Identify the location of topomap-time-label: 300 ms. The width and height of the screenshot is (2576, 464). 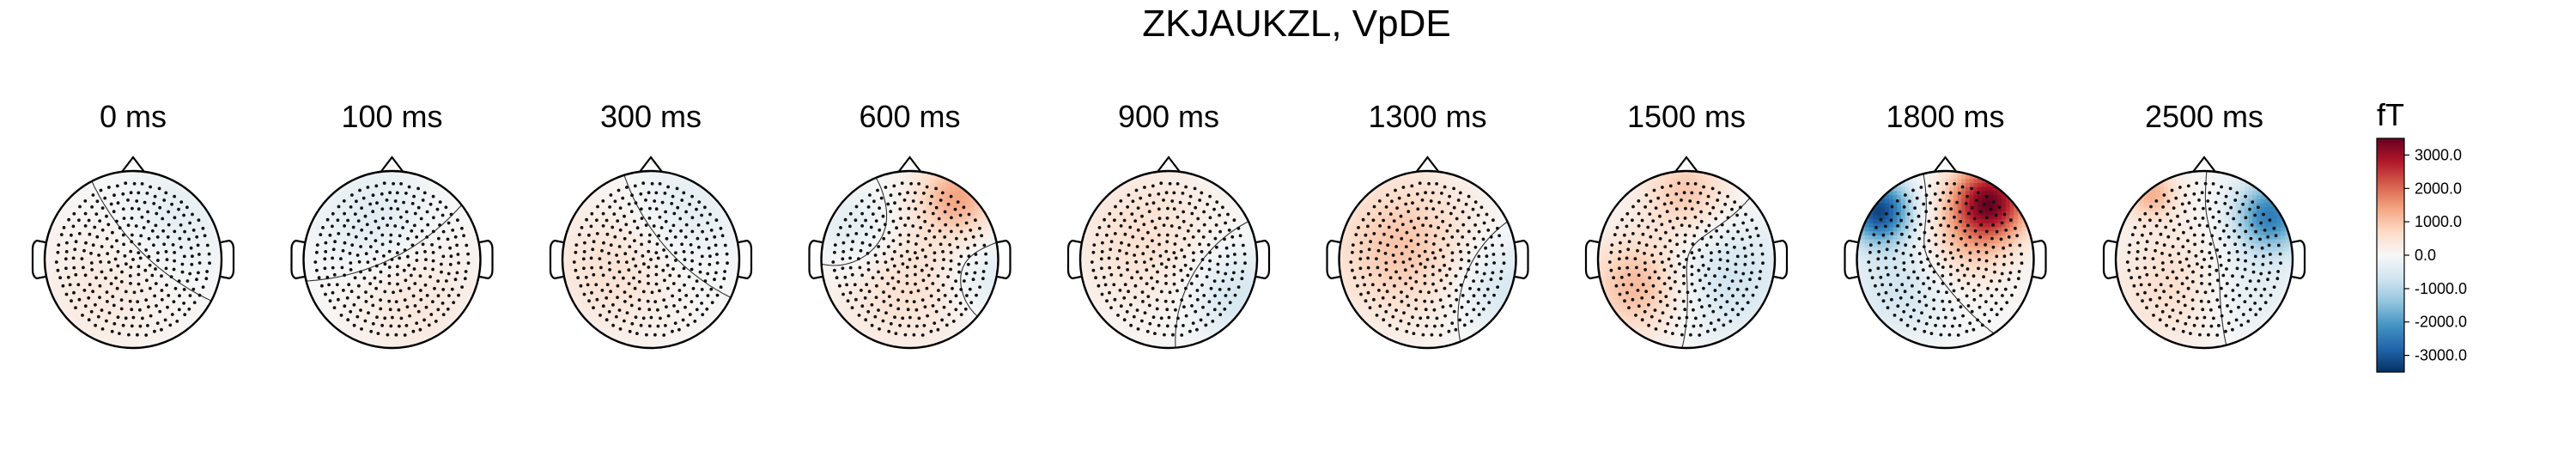
(651, 116).